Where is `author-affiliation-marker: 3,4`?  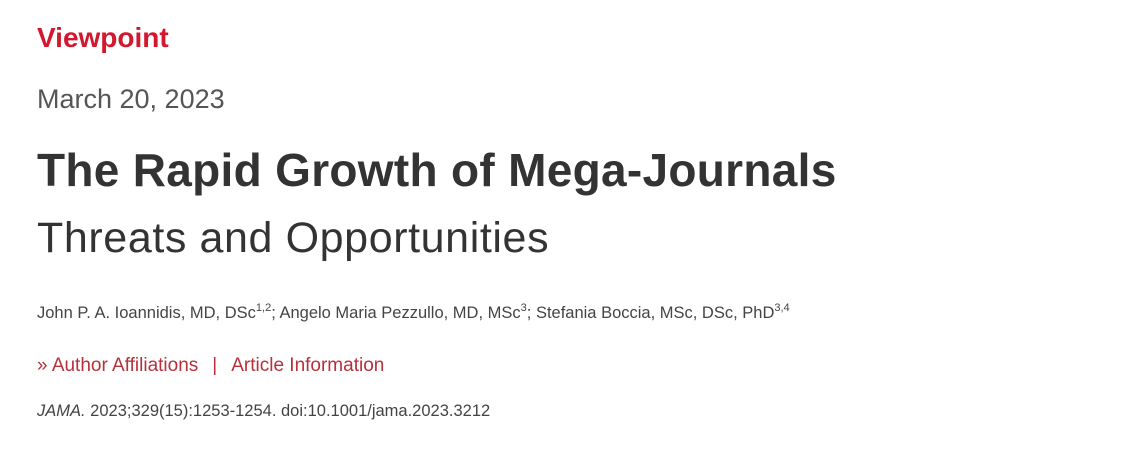
author-affiliation-marker: 3,4 is located at coordinates (782, 308).